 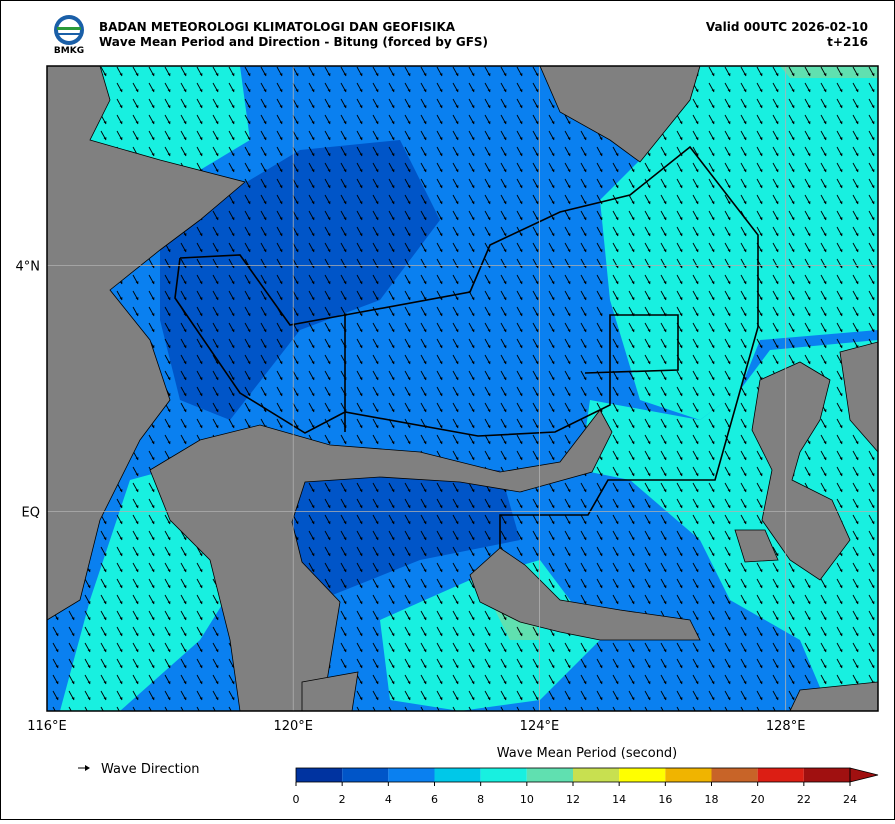 What do you see at coordinates (426, 347) in the screenshot?
I see `region-boundary` at bounding box center [426, 347].